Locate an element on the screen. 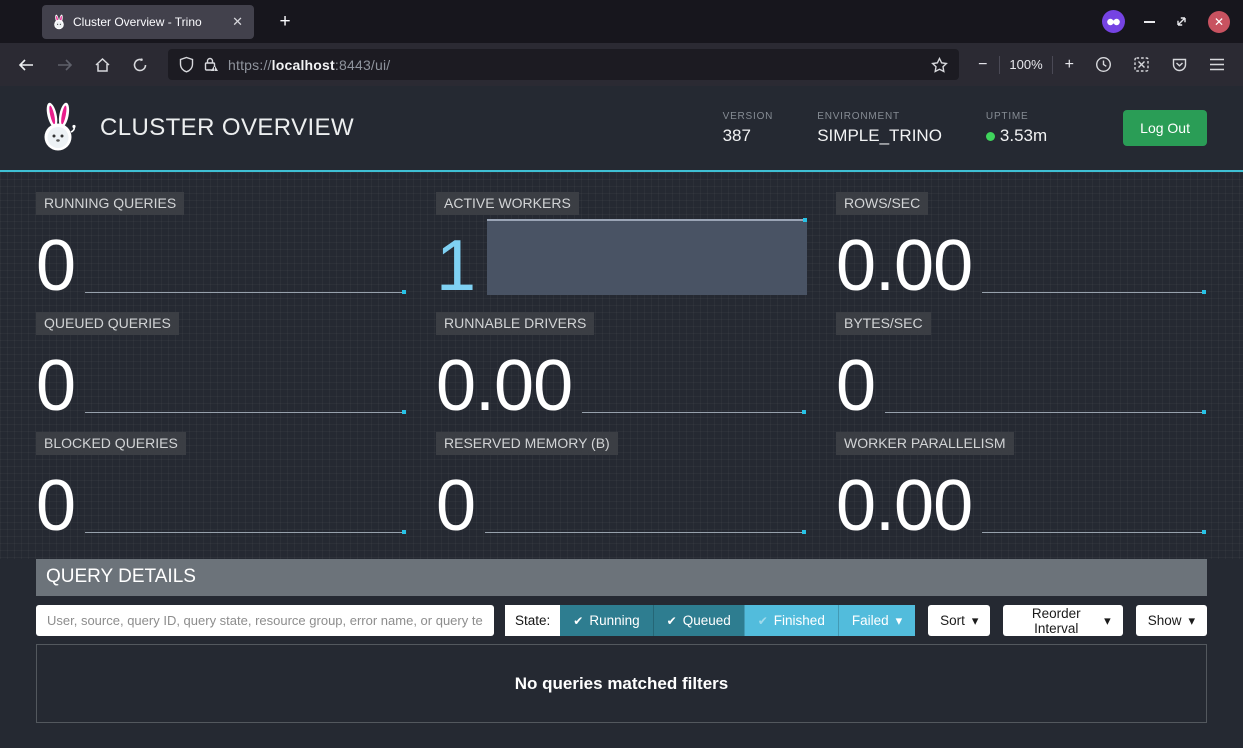  state-filter-queued: Queued is located at coordinates (698, 620).